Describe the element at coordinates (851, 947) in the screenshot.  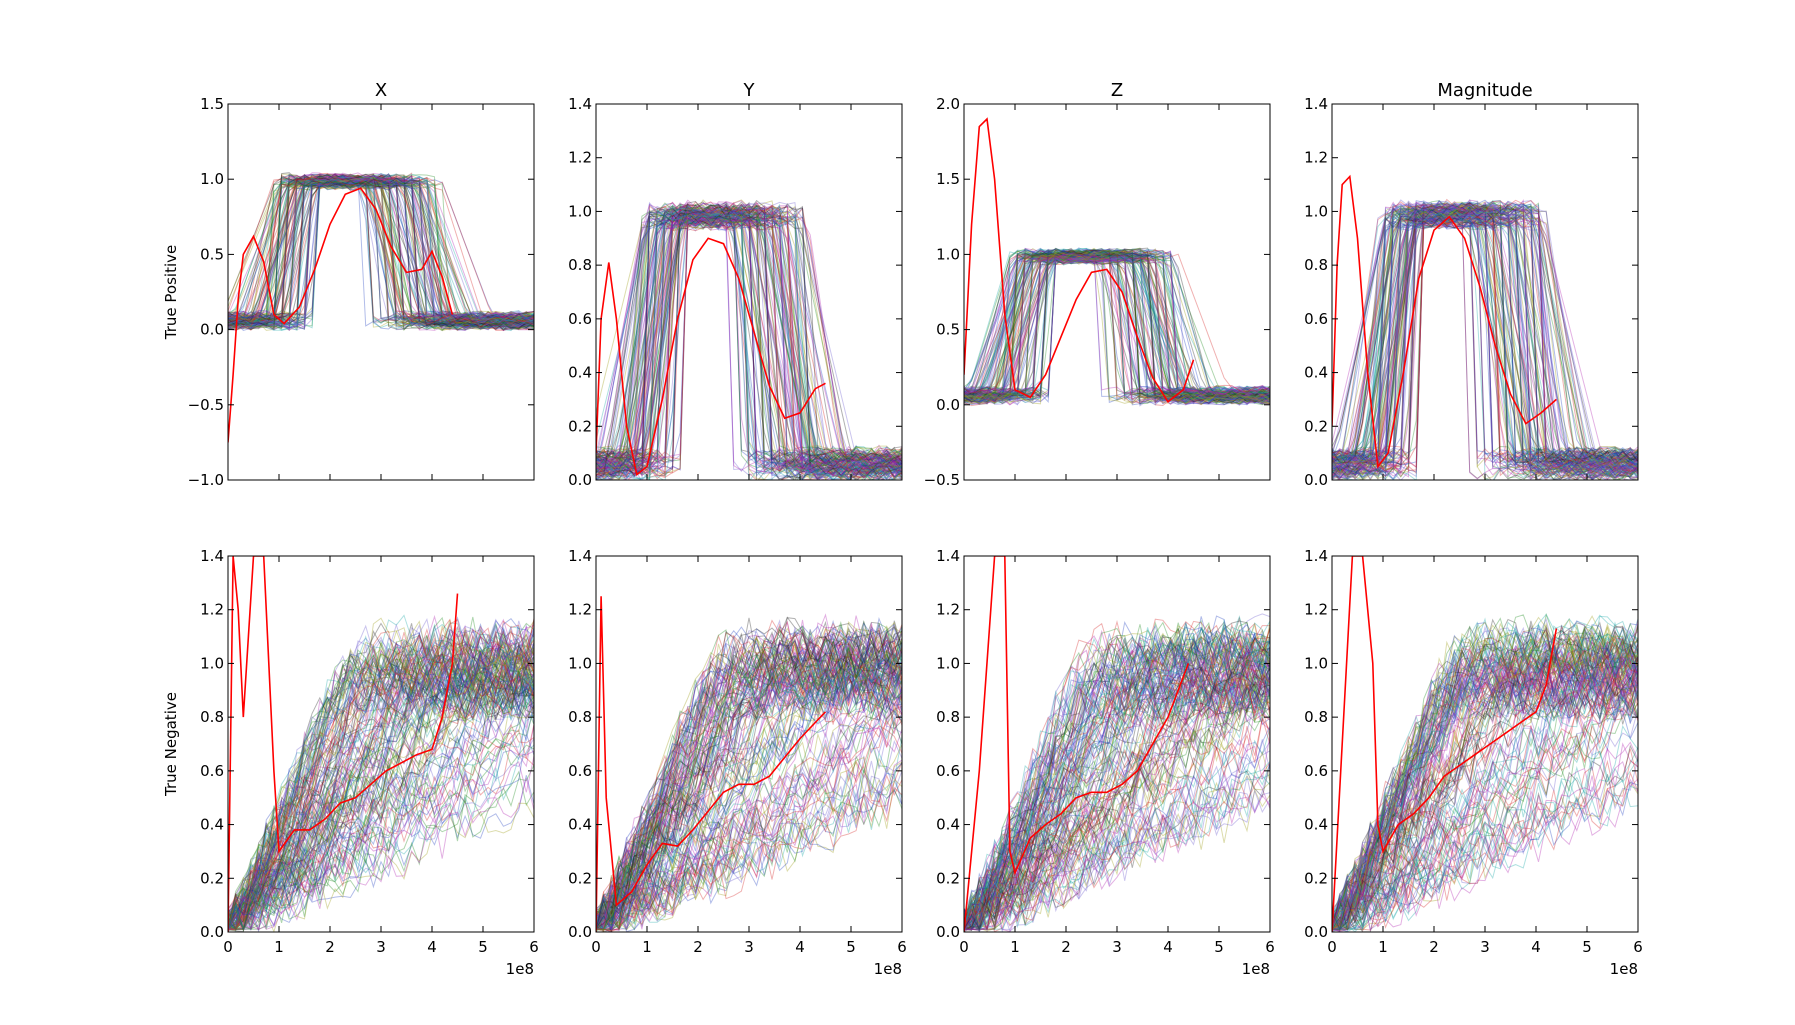
I see `x-tick-label: 5` at that location.